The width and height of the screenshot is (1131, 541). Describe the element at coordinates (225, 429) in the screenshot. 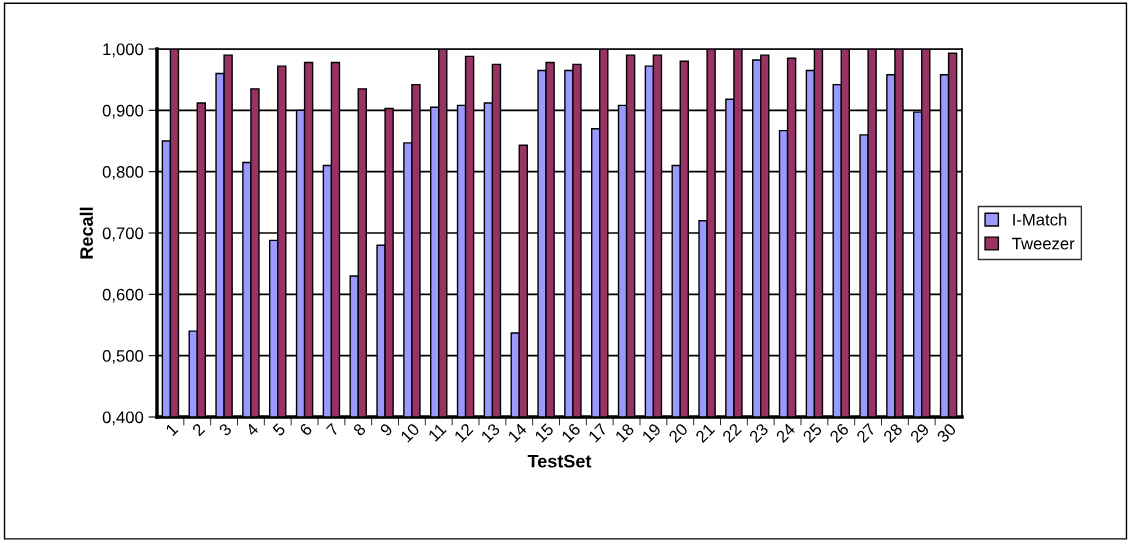

I see `x-tick-label: 3` at that location.